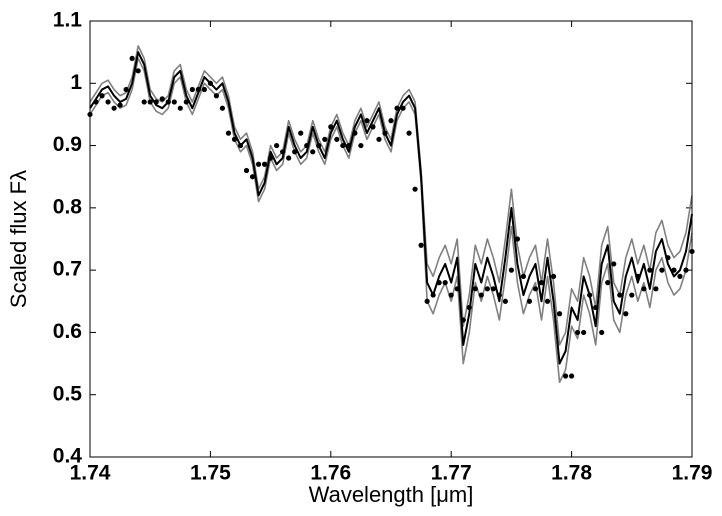 The image size is (722, 516). Describe the element at coordinates (68, 393) in the screenshot. I see `y-tick-label: 0.5` at that location.